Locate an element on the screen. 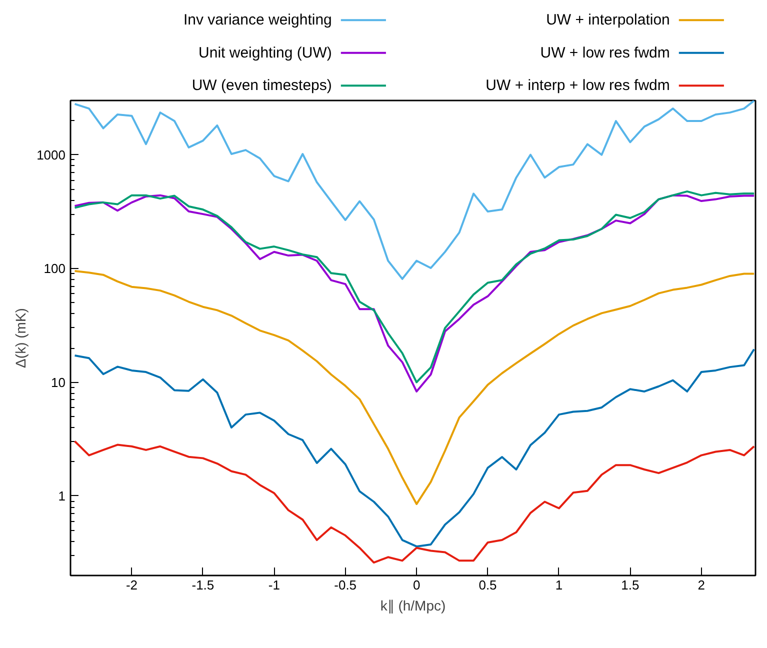  legend-label: UW + interpolation is located at coordinates (608, 20).